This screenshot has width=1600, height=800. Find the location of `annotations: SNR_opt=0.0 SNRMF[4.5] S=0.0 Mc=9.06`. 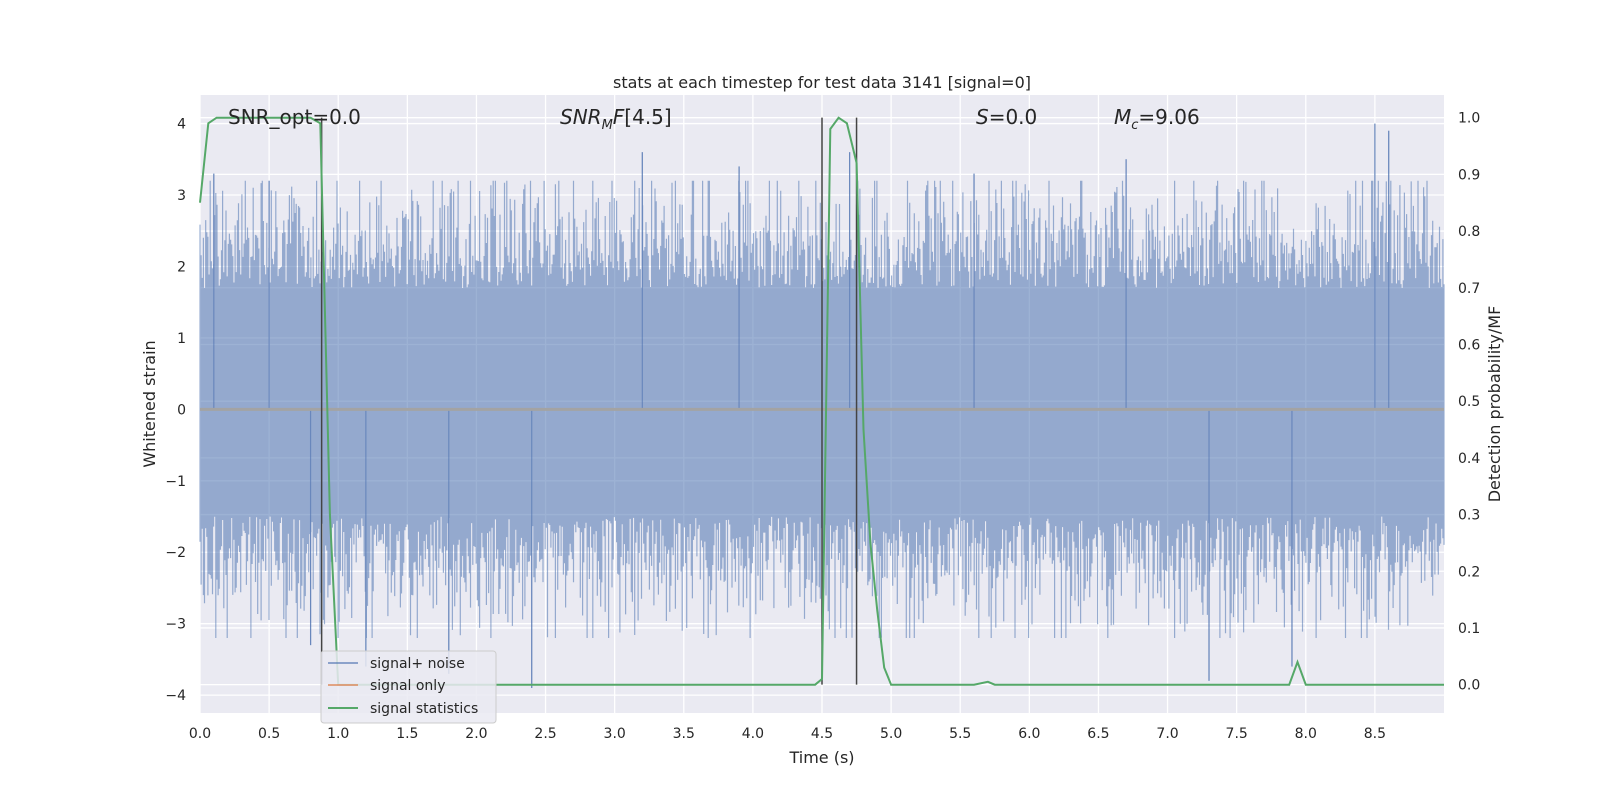

annotations: SNR_opt=0.0 SNRMF[4.5] S=0.0 Mc=9.06 is located at coordinates (714, 119).